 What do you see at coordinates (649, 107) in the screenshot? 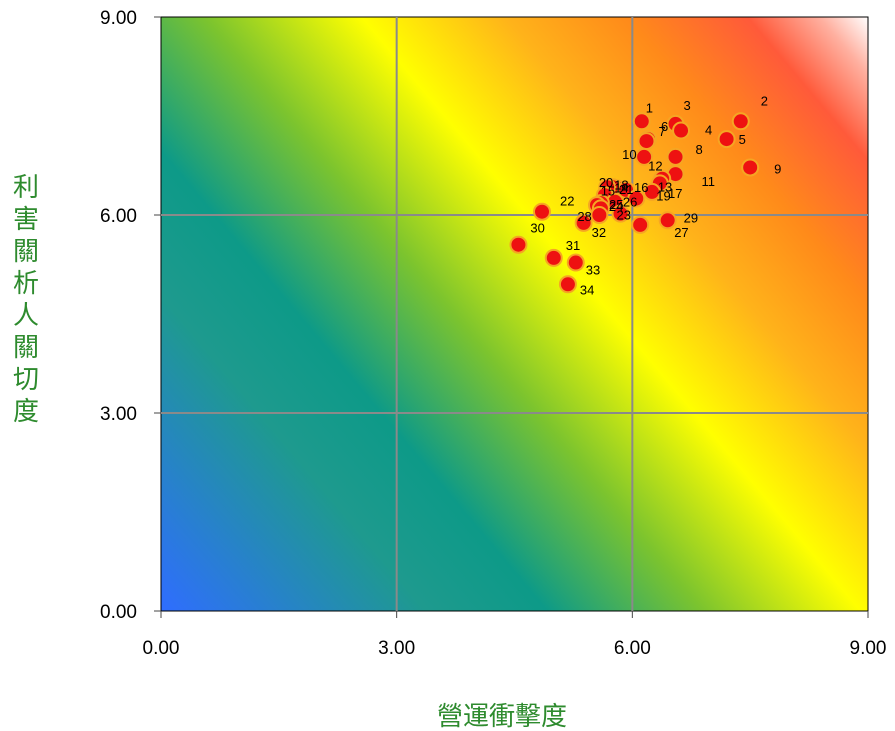
I see `data-label-1: 1` at bounding box center [649, 107].